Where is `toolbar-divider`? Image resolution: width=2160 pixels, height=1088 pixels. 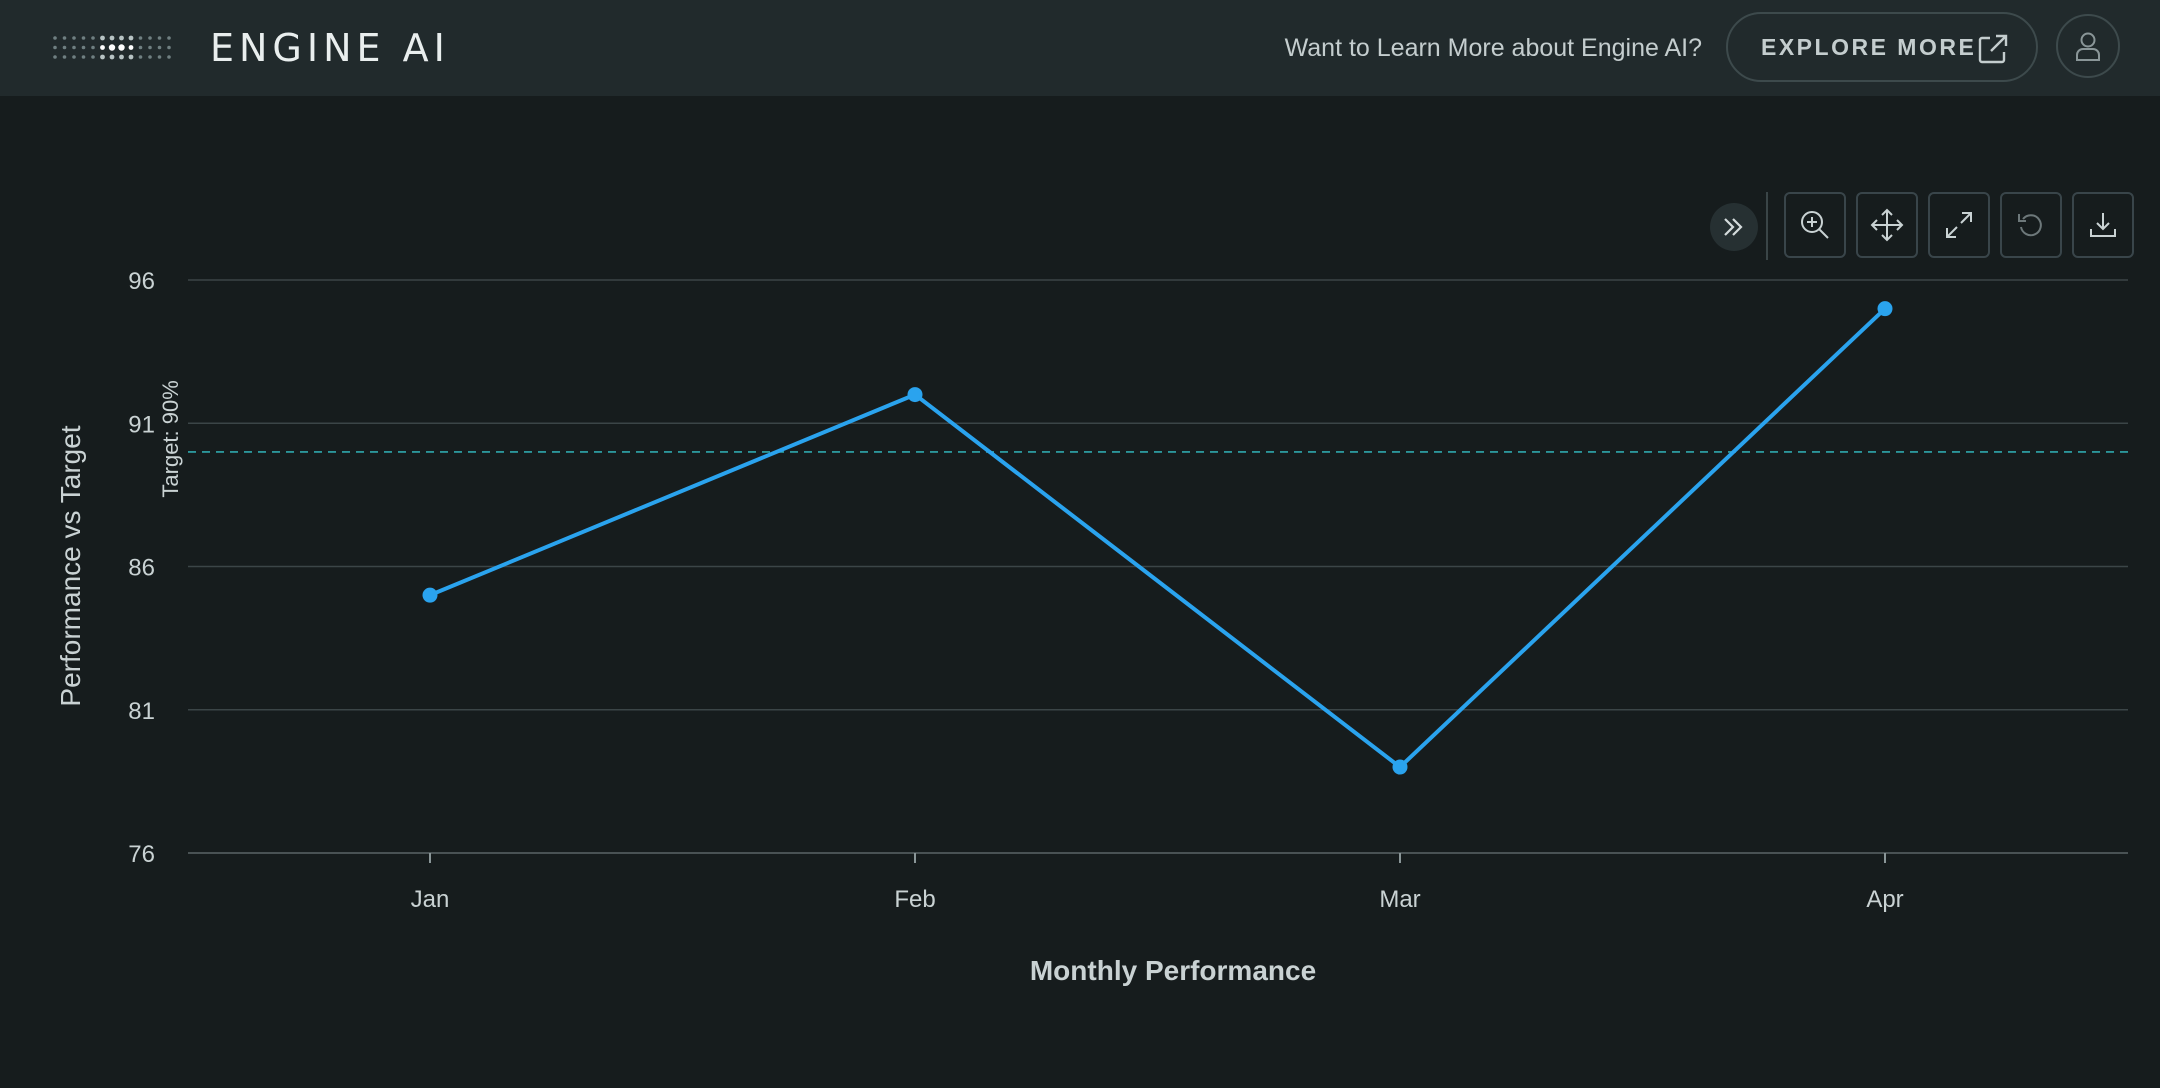
toolbar-divider is located at coordinates (1767, 226).